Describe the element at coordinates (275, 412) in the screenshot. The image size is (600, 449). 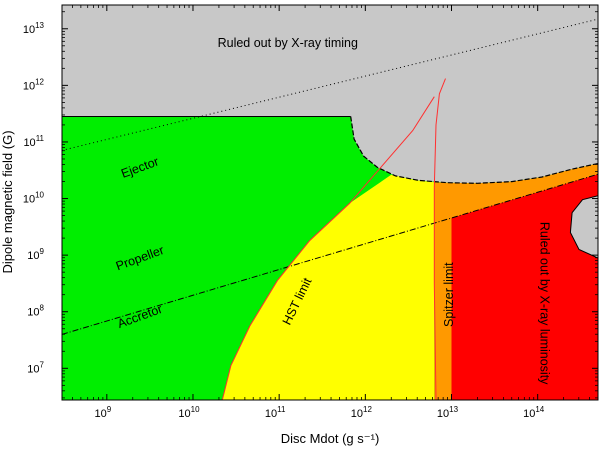
I see `x-tick-label: 1011` at that location.